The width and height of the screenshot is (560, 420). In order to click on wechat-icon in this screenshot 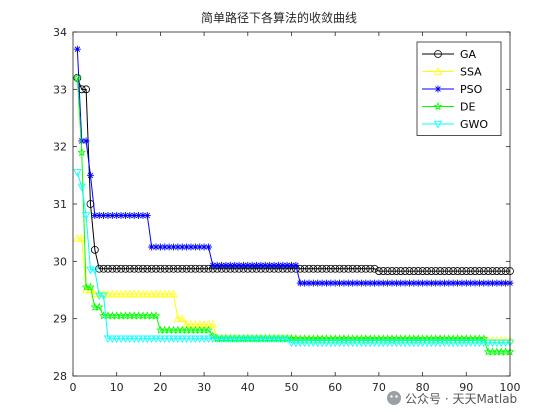, I will do `click(394, 398)`.